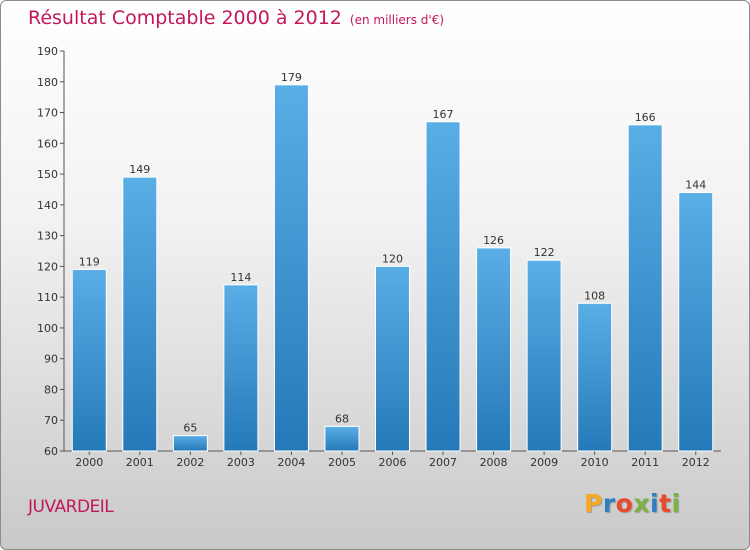  I want to click on y-tick-label: 120, so click(47, 266).